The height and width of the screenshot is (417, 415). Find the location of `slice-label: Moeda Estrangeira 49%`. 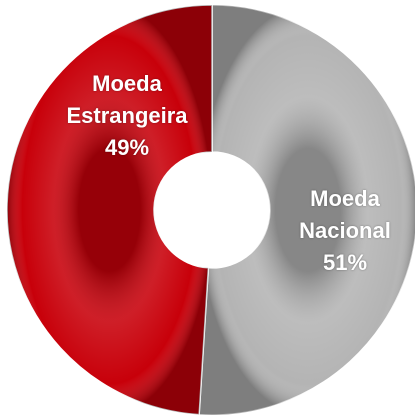

slice-label: Moeda Estrangeira 49% is located at coordinates (127, 116).